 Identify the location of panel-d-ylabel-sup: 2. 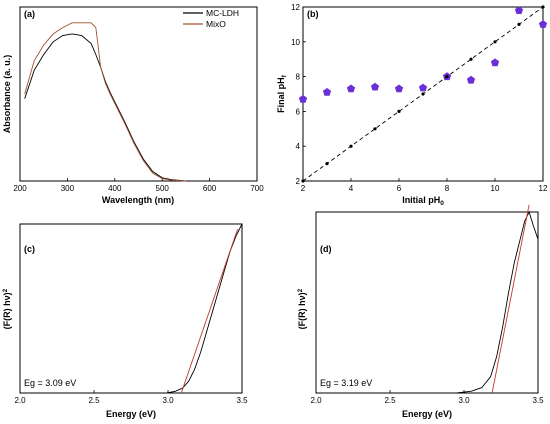
(300, 290).